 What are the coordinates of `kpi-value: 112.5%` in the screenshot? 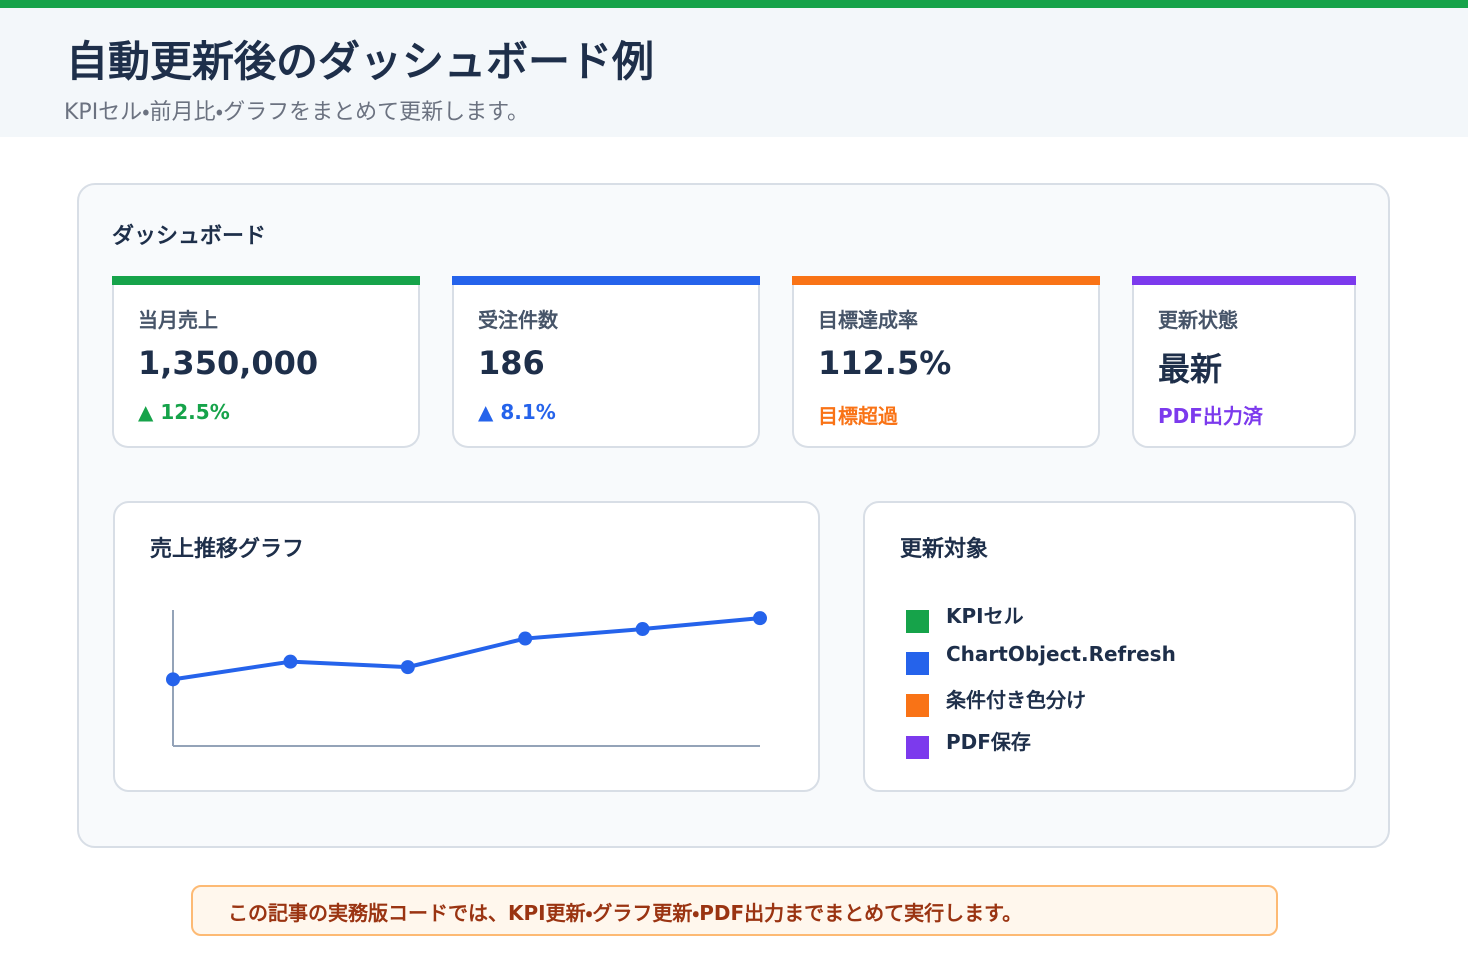 It's located at (885, 363).